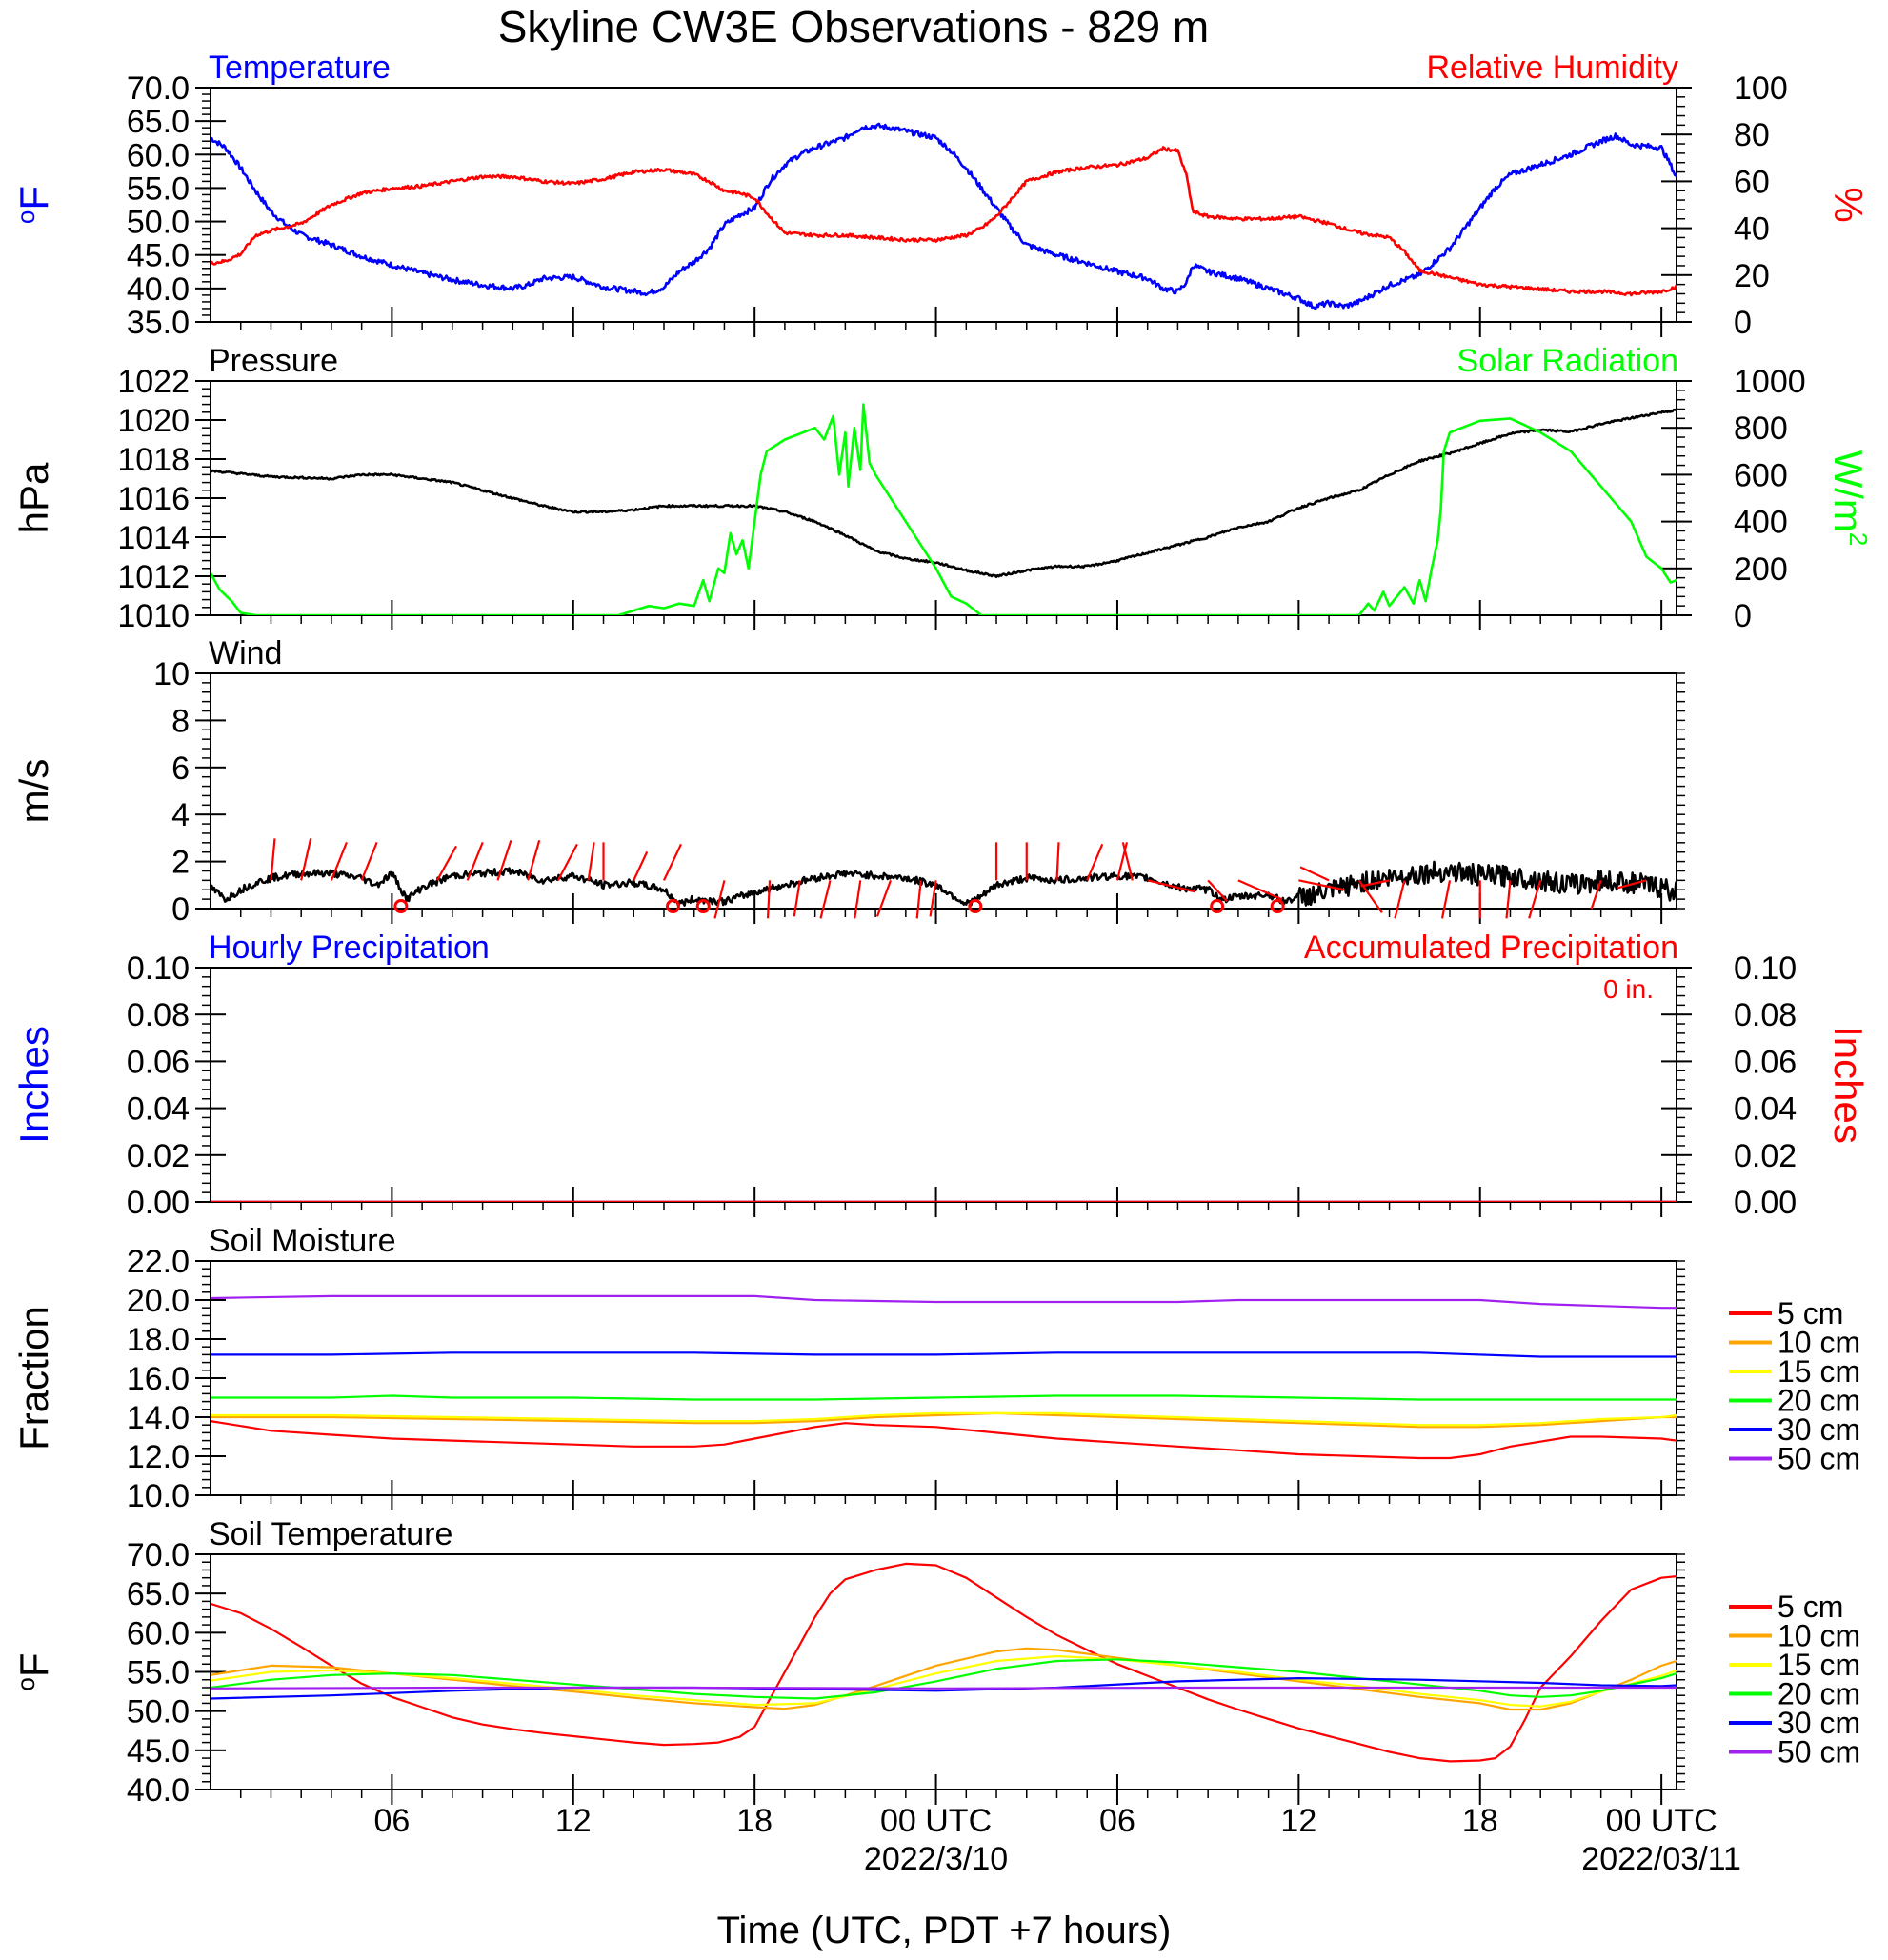  I want to click on pressure-solar-right-tick-label: 200, so click(1761, 569).